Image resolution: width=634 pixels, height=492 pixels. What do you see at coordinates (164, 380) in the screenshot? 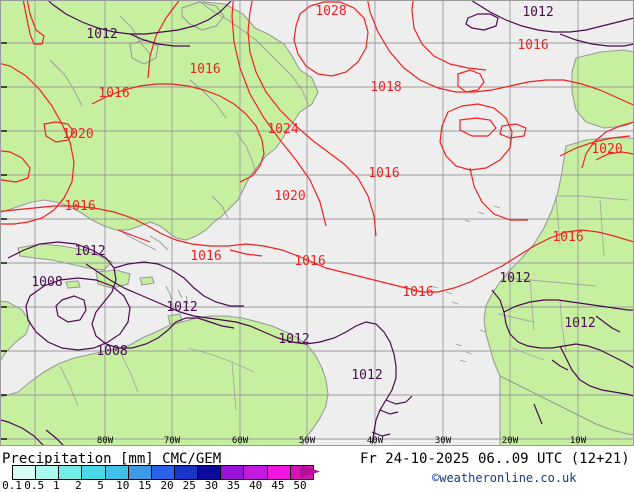
I see `land-south-america` at bounding box center [164, 380].